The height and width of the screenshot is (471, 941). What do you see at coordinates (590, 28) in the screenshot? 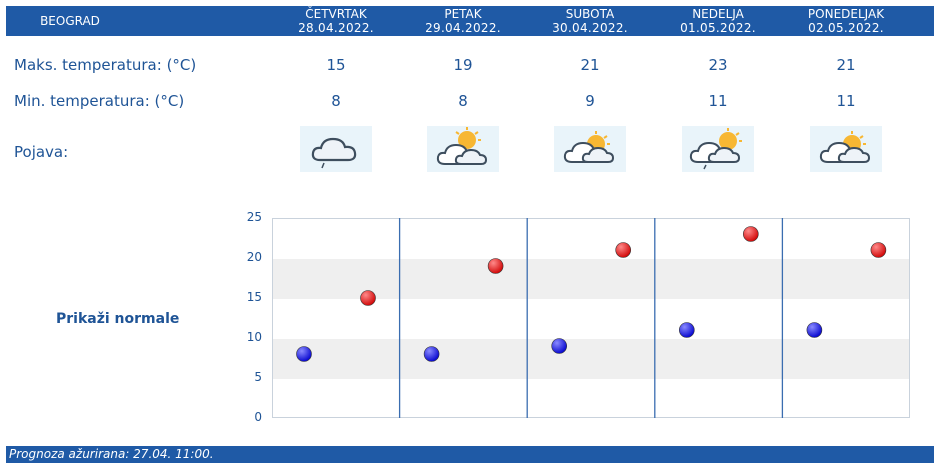
I see `day-date: 30.04.2022.` at bounding box center [590, 28].